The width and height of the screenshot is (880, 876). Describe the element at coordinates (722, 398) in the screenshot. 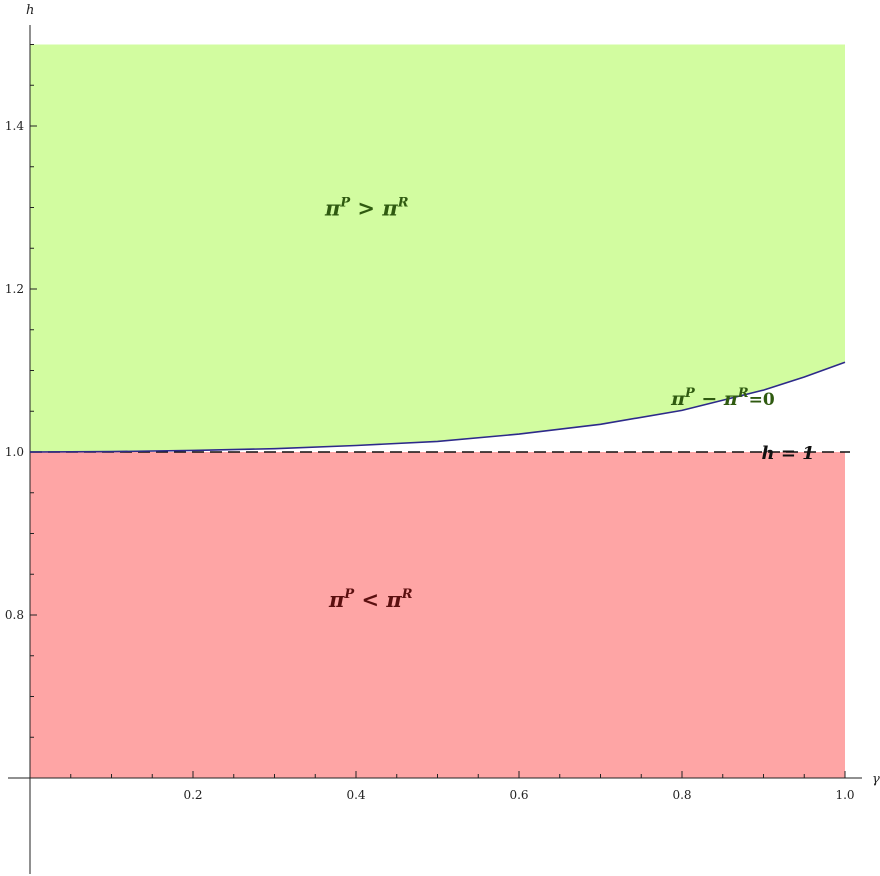

I see `boundary-curve-label: πP − πR=0` at that location.